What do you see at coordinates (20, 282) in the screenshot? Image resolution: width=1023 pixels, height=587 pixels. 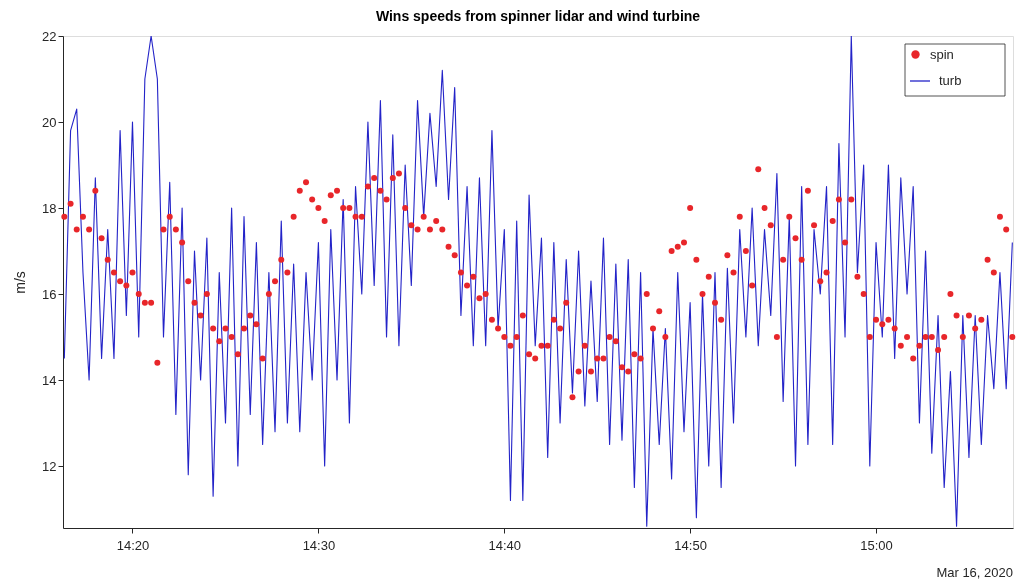 I see `y-axis-title: m/s` at bounding box center [20, 282].